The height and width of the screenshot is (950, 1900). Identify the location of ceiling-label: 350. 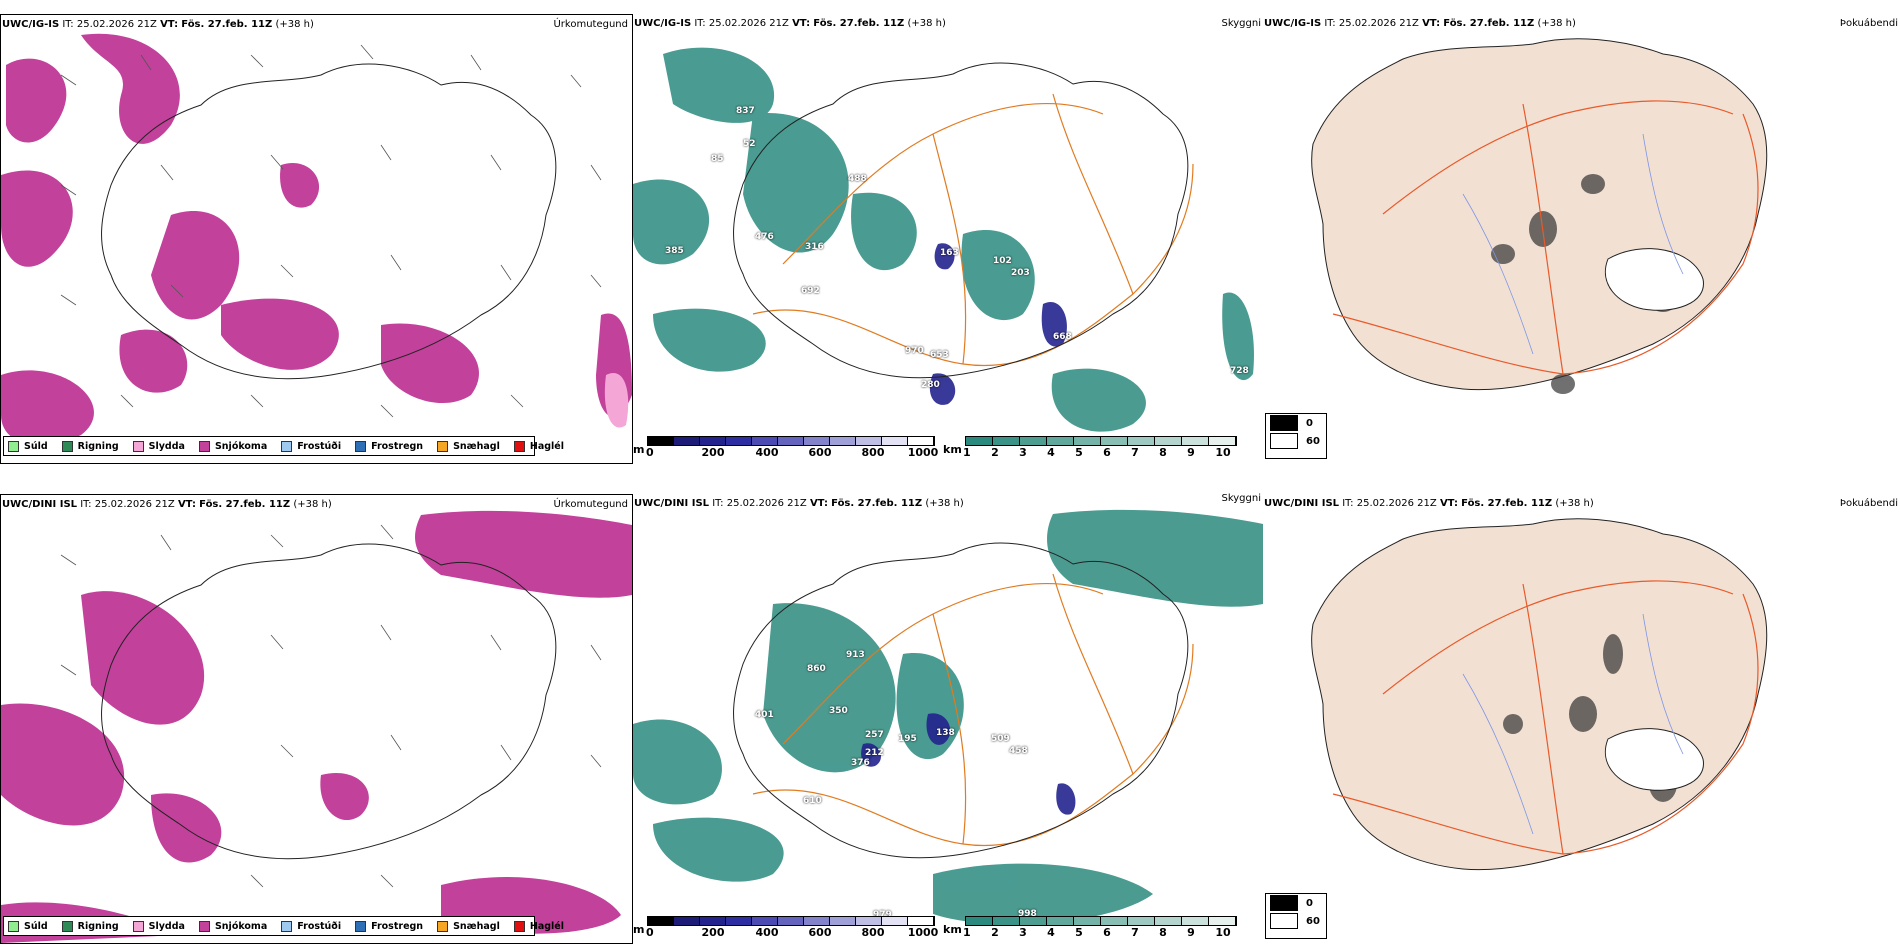
(838, 711).